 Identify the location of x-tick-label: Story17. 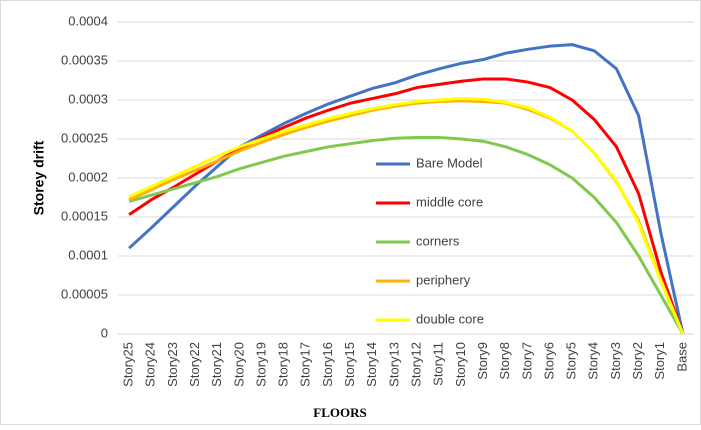
(305, 364).